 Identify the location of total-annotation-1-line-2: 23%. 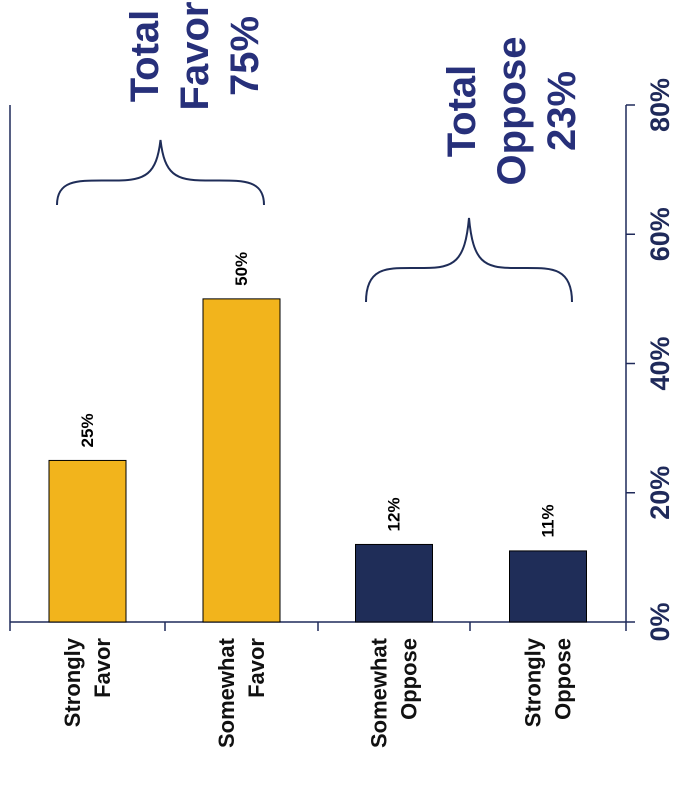
(562, 111).